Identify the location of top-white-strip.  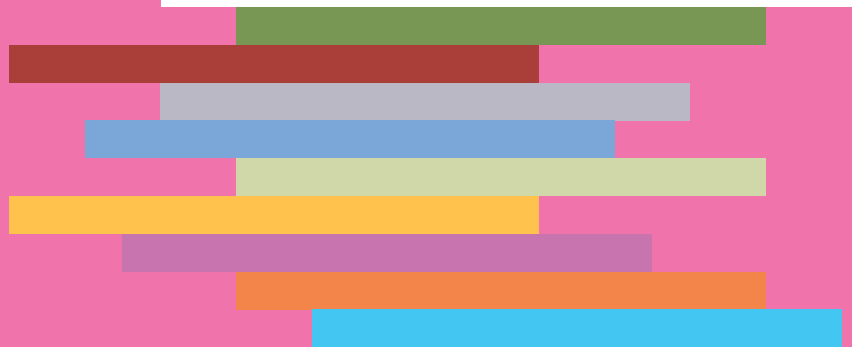
(506, 3).